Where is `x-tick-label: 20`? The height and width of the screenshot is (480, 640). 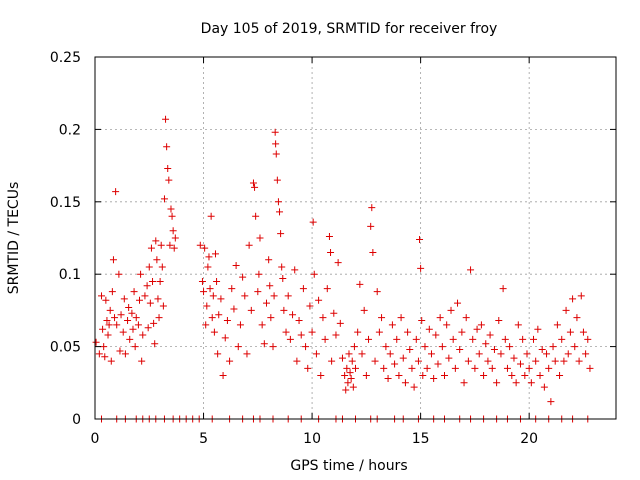
x-tick-label: 20 is located at coordinates (529, 439).